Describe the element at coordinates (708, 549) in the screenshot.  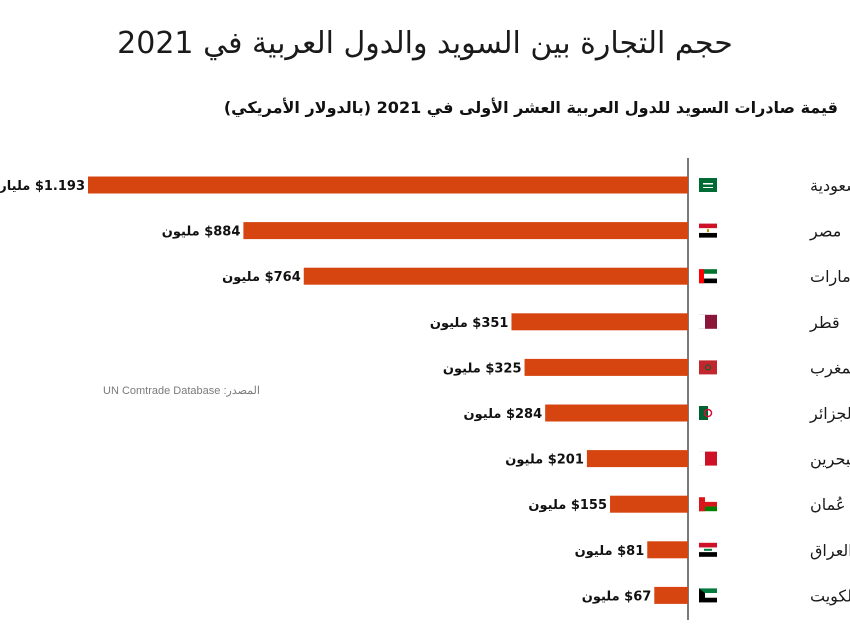
I see `iraq-flag` at that location.